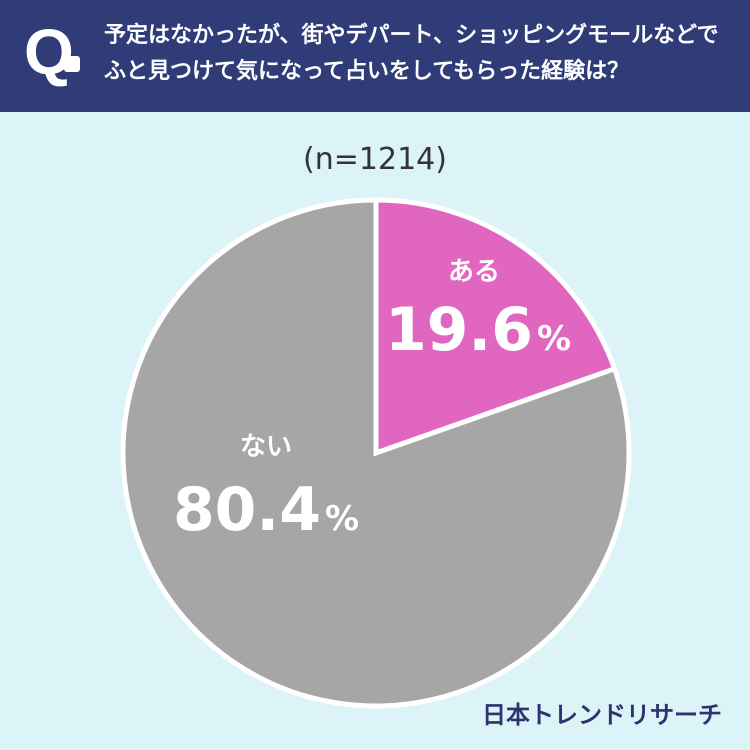  Describe the element at coordinates (342, 519) in the screenshot. I see `slice-unit-1: %` at that location.